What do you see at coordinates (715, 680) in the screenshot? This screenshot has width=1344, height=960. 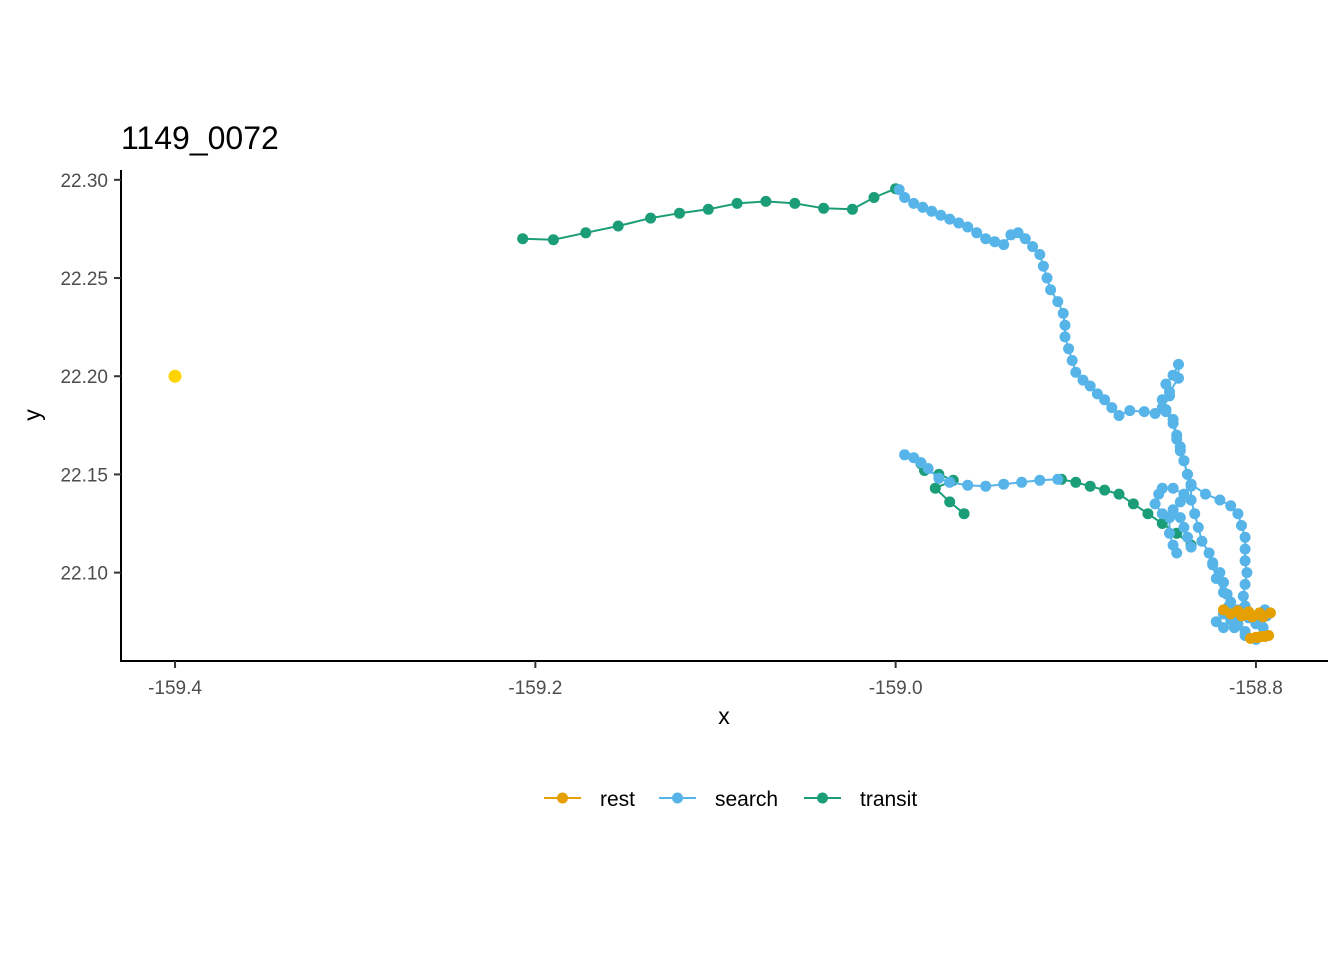 I see `x-axis-ticks: -159.4 -159.2 -159.0 -158.8` at bounding box center [715, 680].